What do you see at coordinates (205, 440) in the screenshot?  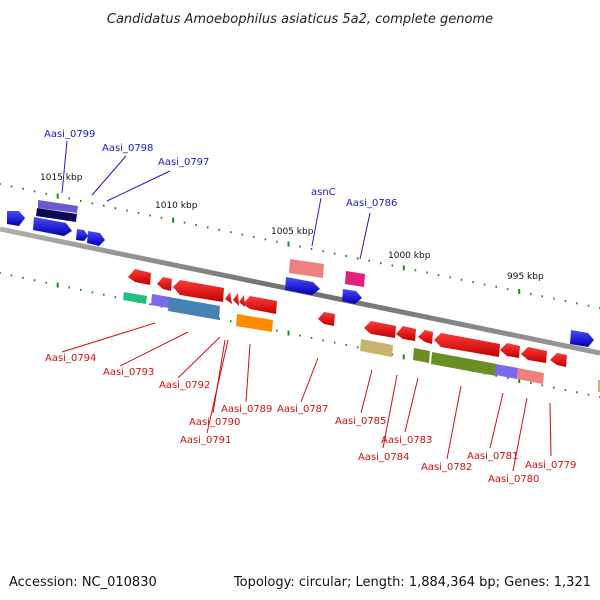 I see `gene-label-aasi-0791: Aasi_0791` at bounding box center [205, 440].